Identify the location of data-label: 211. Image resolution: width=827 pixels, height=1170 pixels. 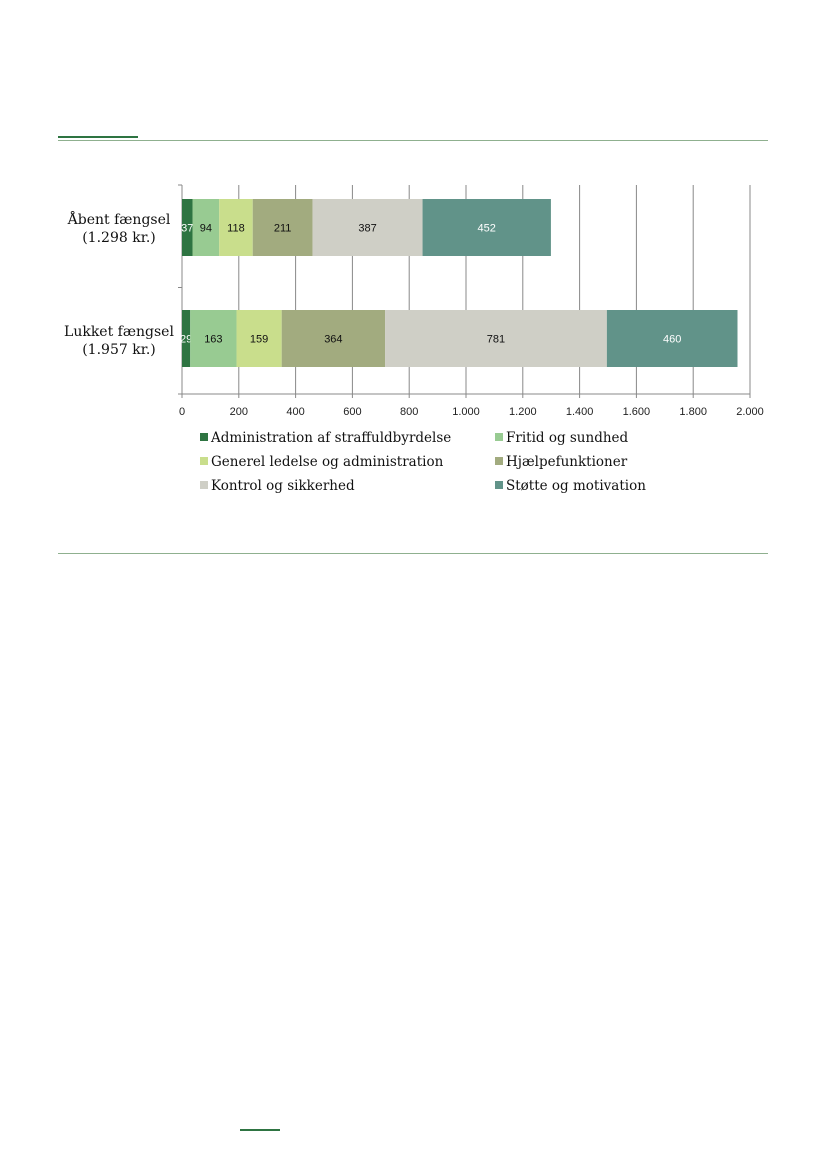
(283, 229).